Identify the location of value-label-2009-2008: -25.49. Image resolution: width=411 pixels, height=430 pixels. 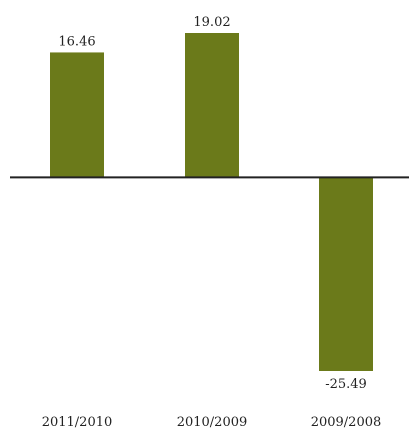
(346, 384).